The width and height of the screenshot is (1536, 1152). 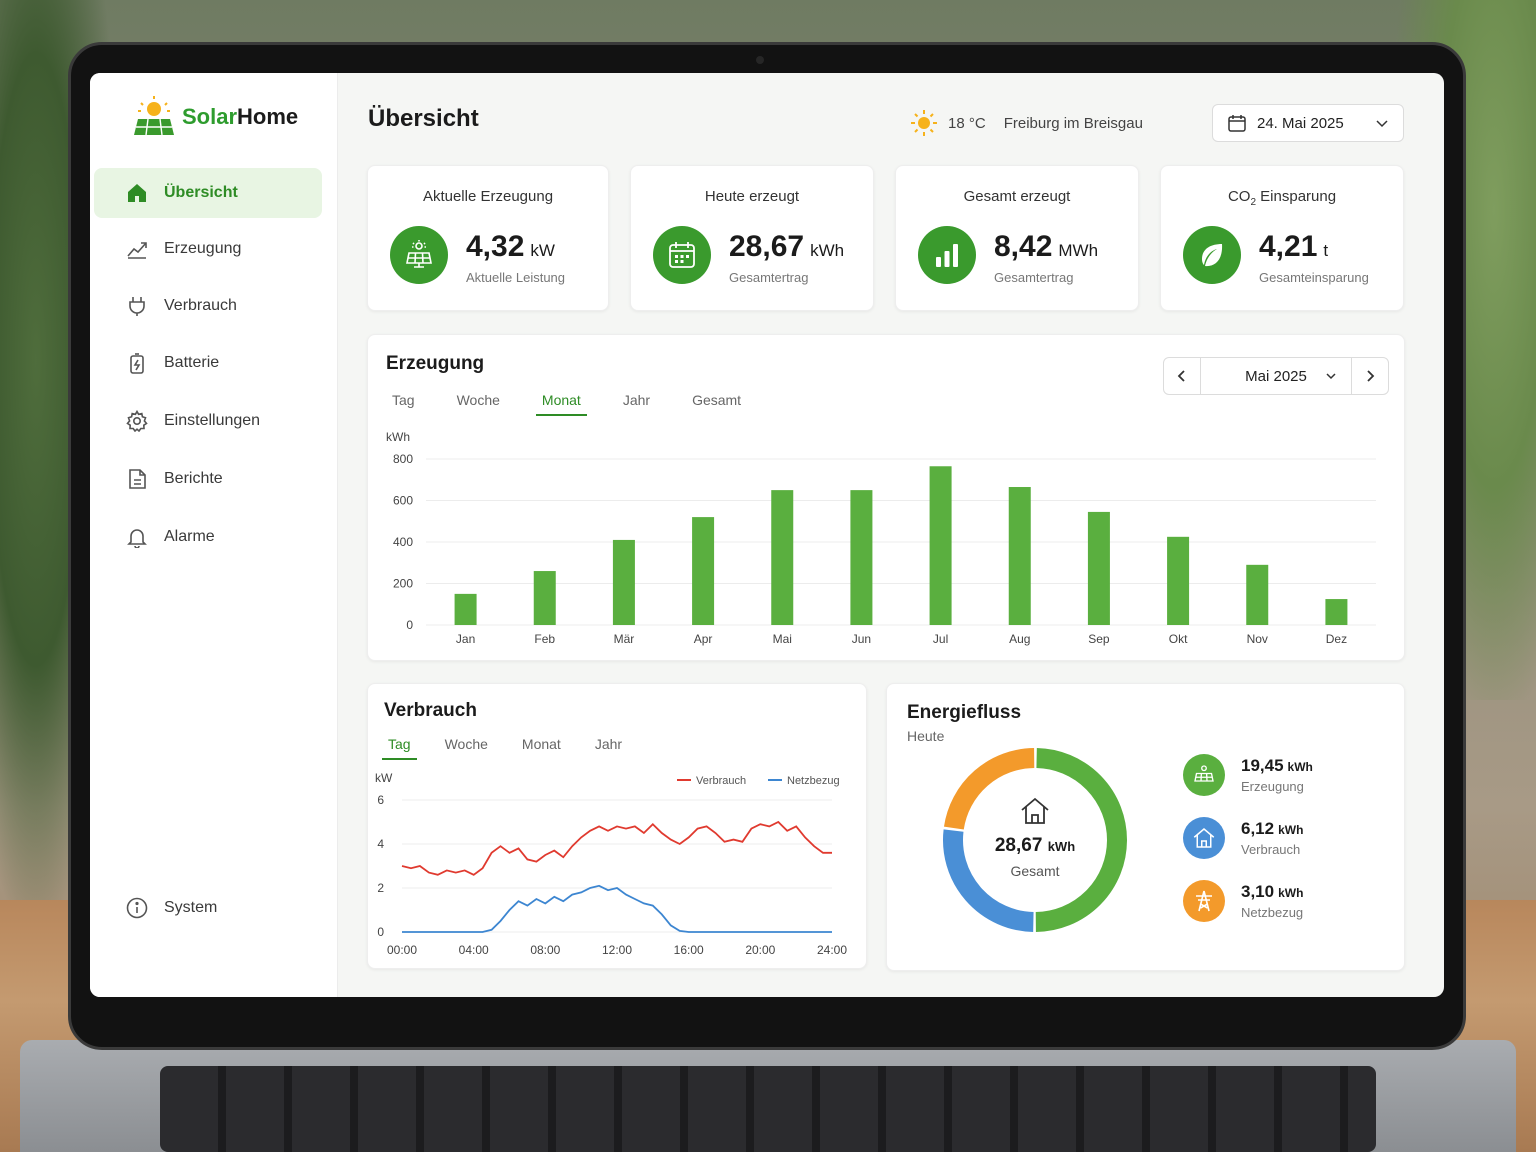 What do you see at coordinates (423, 118) in the screenshot?
I see `page-title: Übersicht` at bounding box center [423, 118].